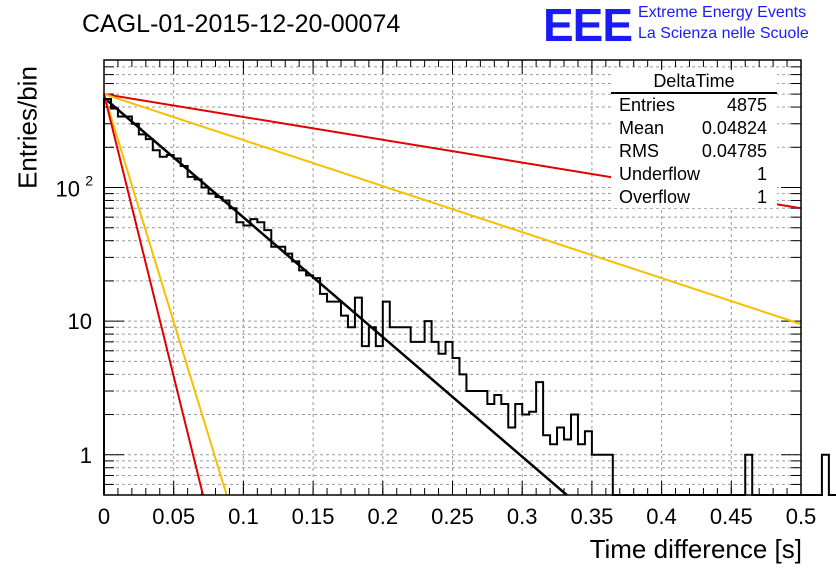 The height and width of the screenshot is (572, 836). I want to click on x-tick-label: 0, so click(104, 516).